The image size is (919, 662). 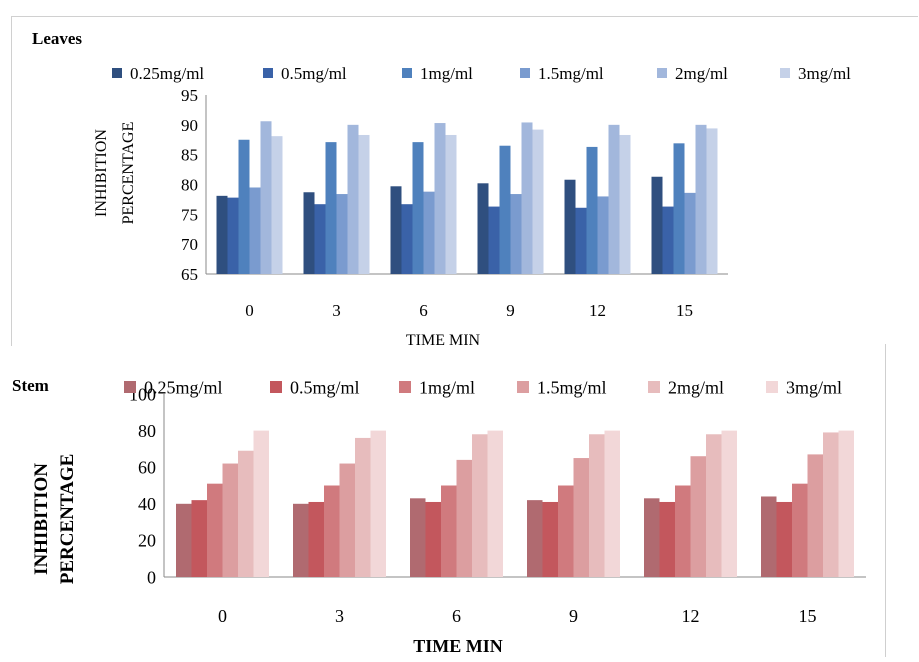 What do you see at coordinates (183, 387) in the screenshot?
I see `legend-label: 0.25mg/ml` at bounding box center [183, 387].